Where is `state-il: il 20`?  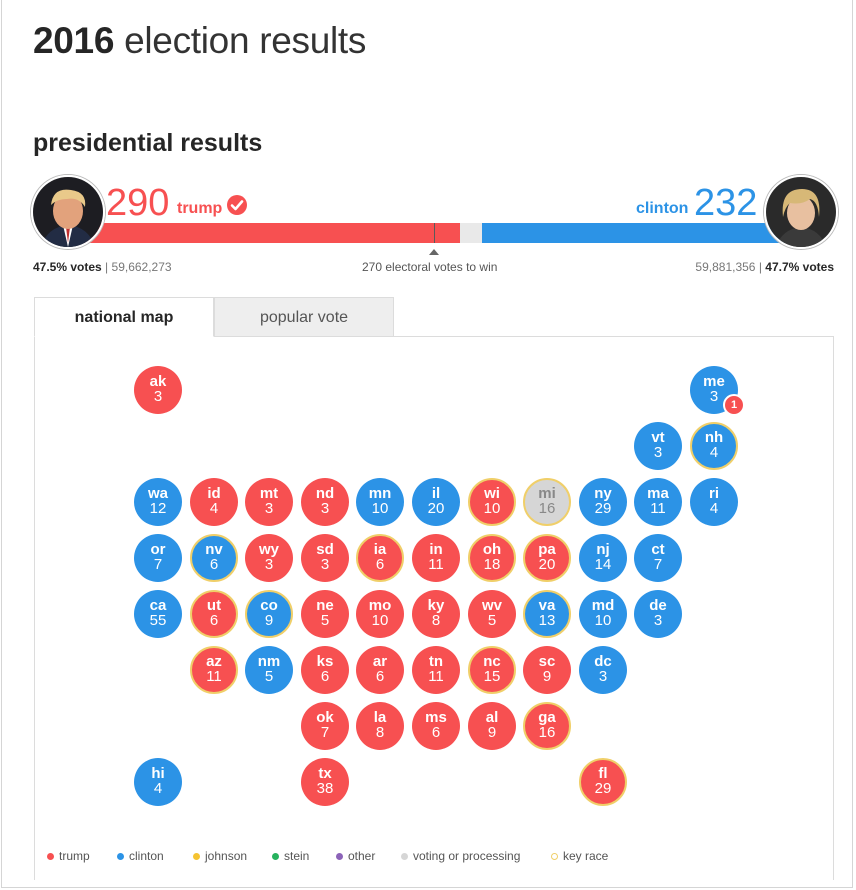 state-il: il 20 is located at coordinates (436, 502).